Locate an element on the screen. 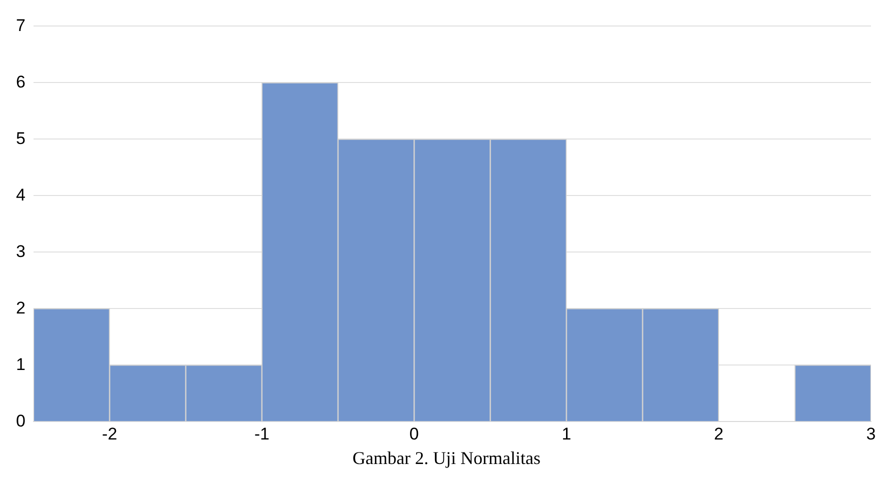 This screenshot has height=493, width=893. x-tick-label: 1 is located at coordinates (567, 434).